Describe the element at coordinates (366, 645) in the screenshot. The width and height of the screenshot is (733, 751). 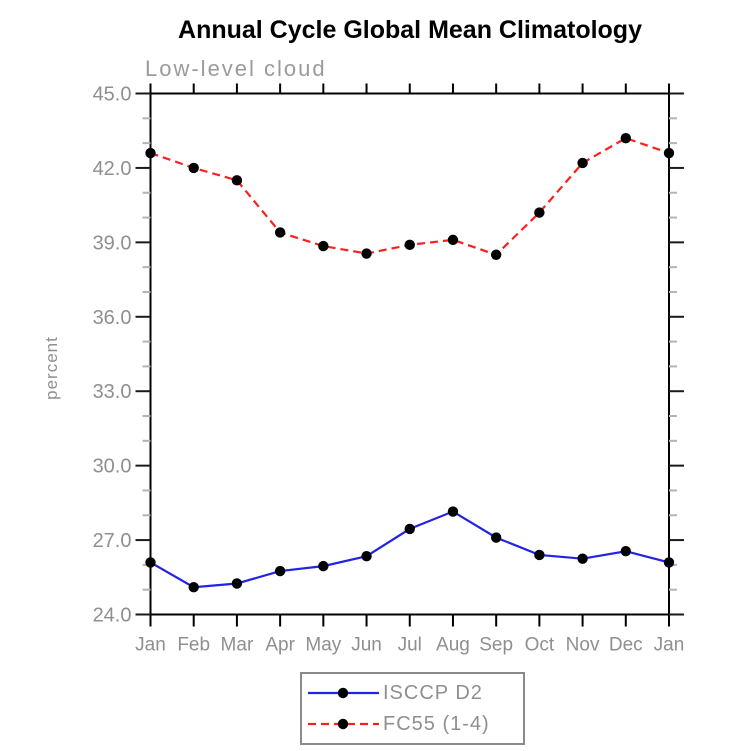
I see `x-tick-label: Jun` at that location.